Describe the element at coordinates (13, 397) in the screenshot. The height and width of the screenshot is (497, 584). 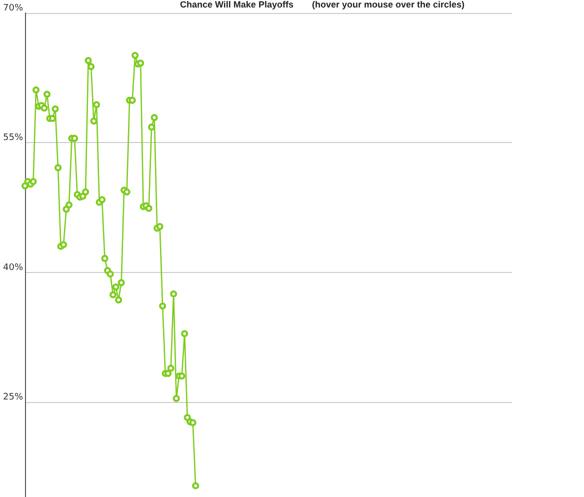
I see `y-tick-label: 25%` at that location.